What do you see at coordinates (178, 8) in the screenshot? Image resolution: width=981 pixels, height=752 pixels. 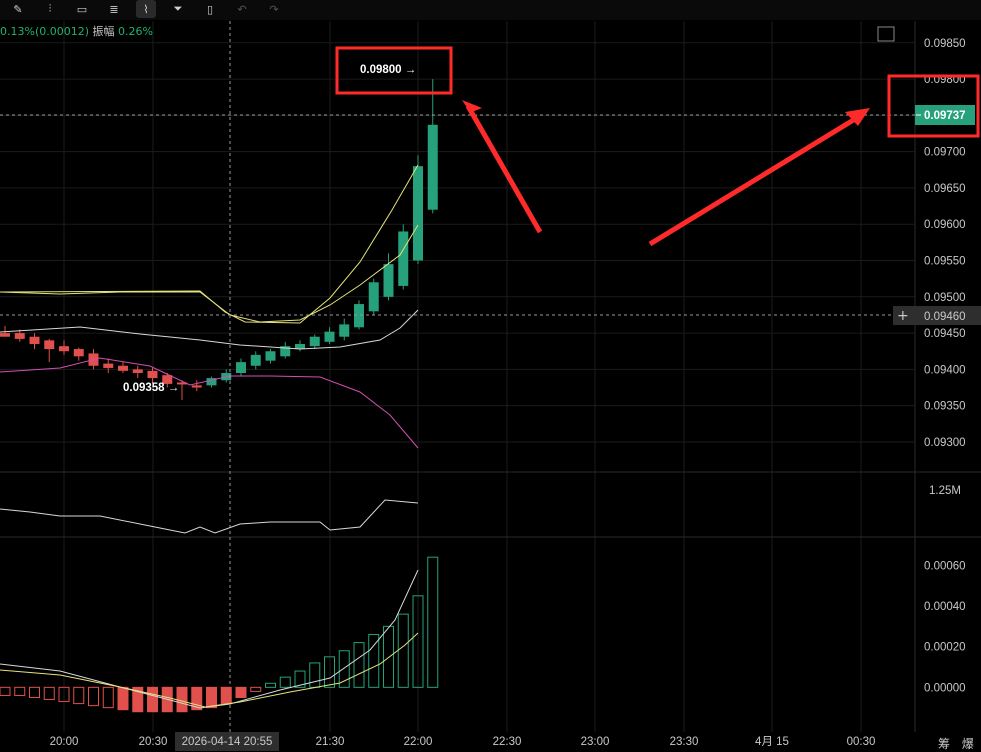 I see `filter-icon: ⏷` at bounding box center [178, 8].